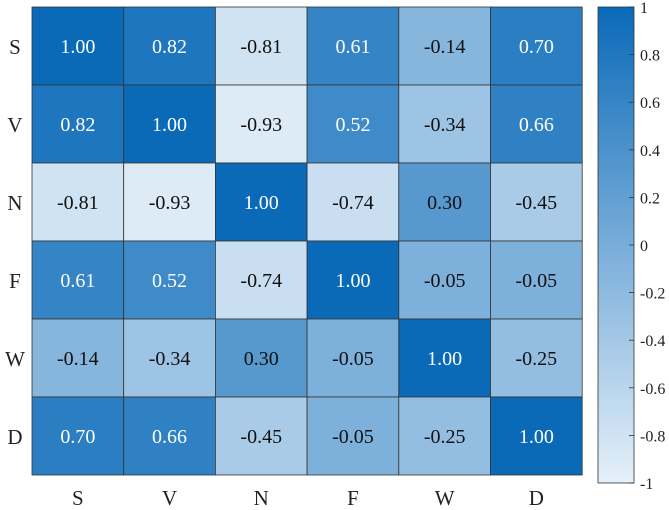 This screenshot has height=510, width=669. What do you see at coordinates (650, 103) in the screenshot?
I see `colorbar-tick-label-2: 0.6` at bounding box center [650, 103].